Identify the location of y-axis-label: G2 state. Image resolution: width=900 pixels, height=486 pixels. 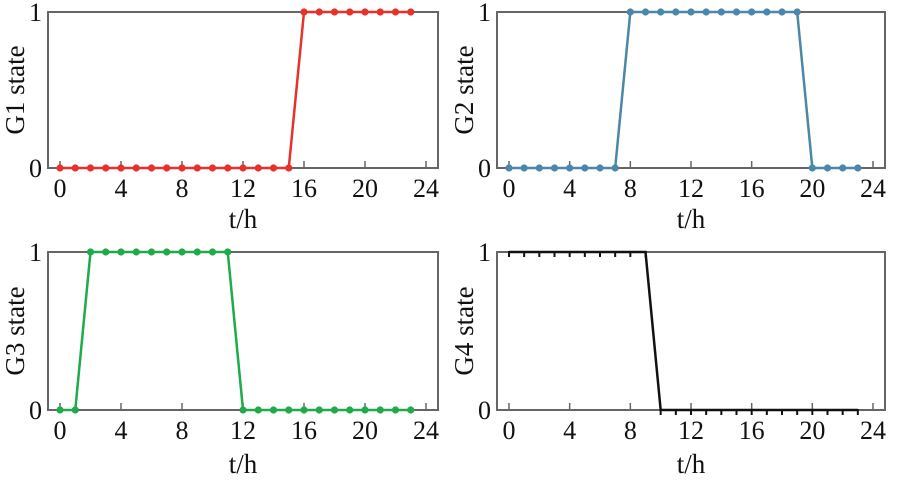
(464, 89).